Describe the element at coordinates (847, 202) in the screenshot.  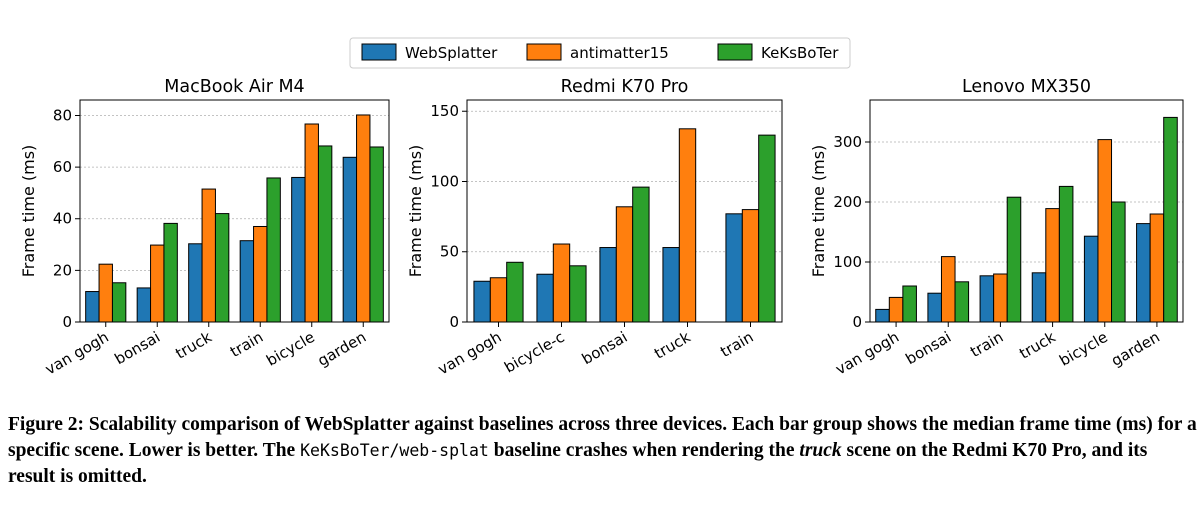
I see `y-tick-label: 200` at that location.